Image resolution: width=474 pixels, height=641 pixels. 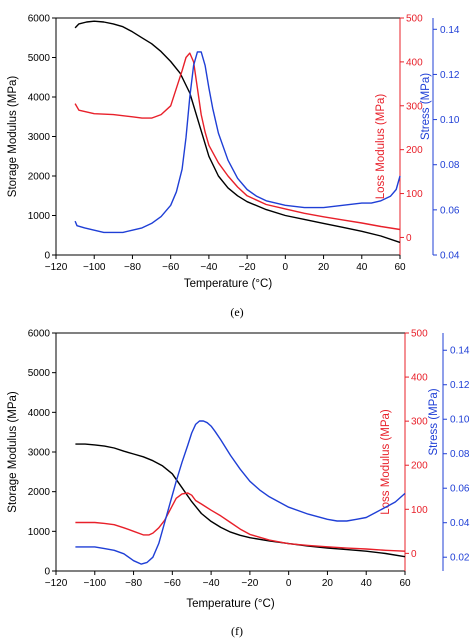 I want to click on storage-modulus-line, so click(x=240, y=500).